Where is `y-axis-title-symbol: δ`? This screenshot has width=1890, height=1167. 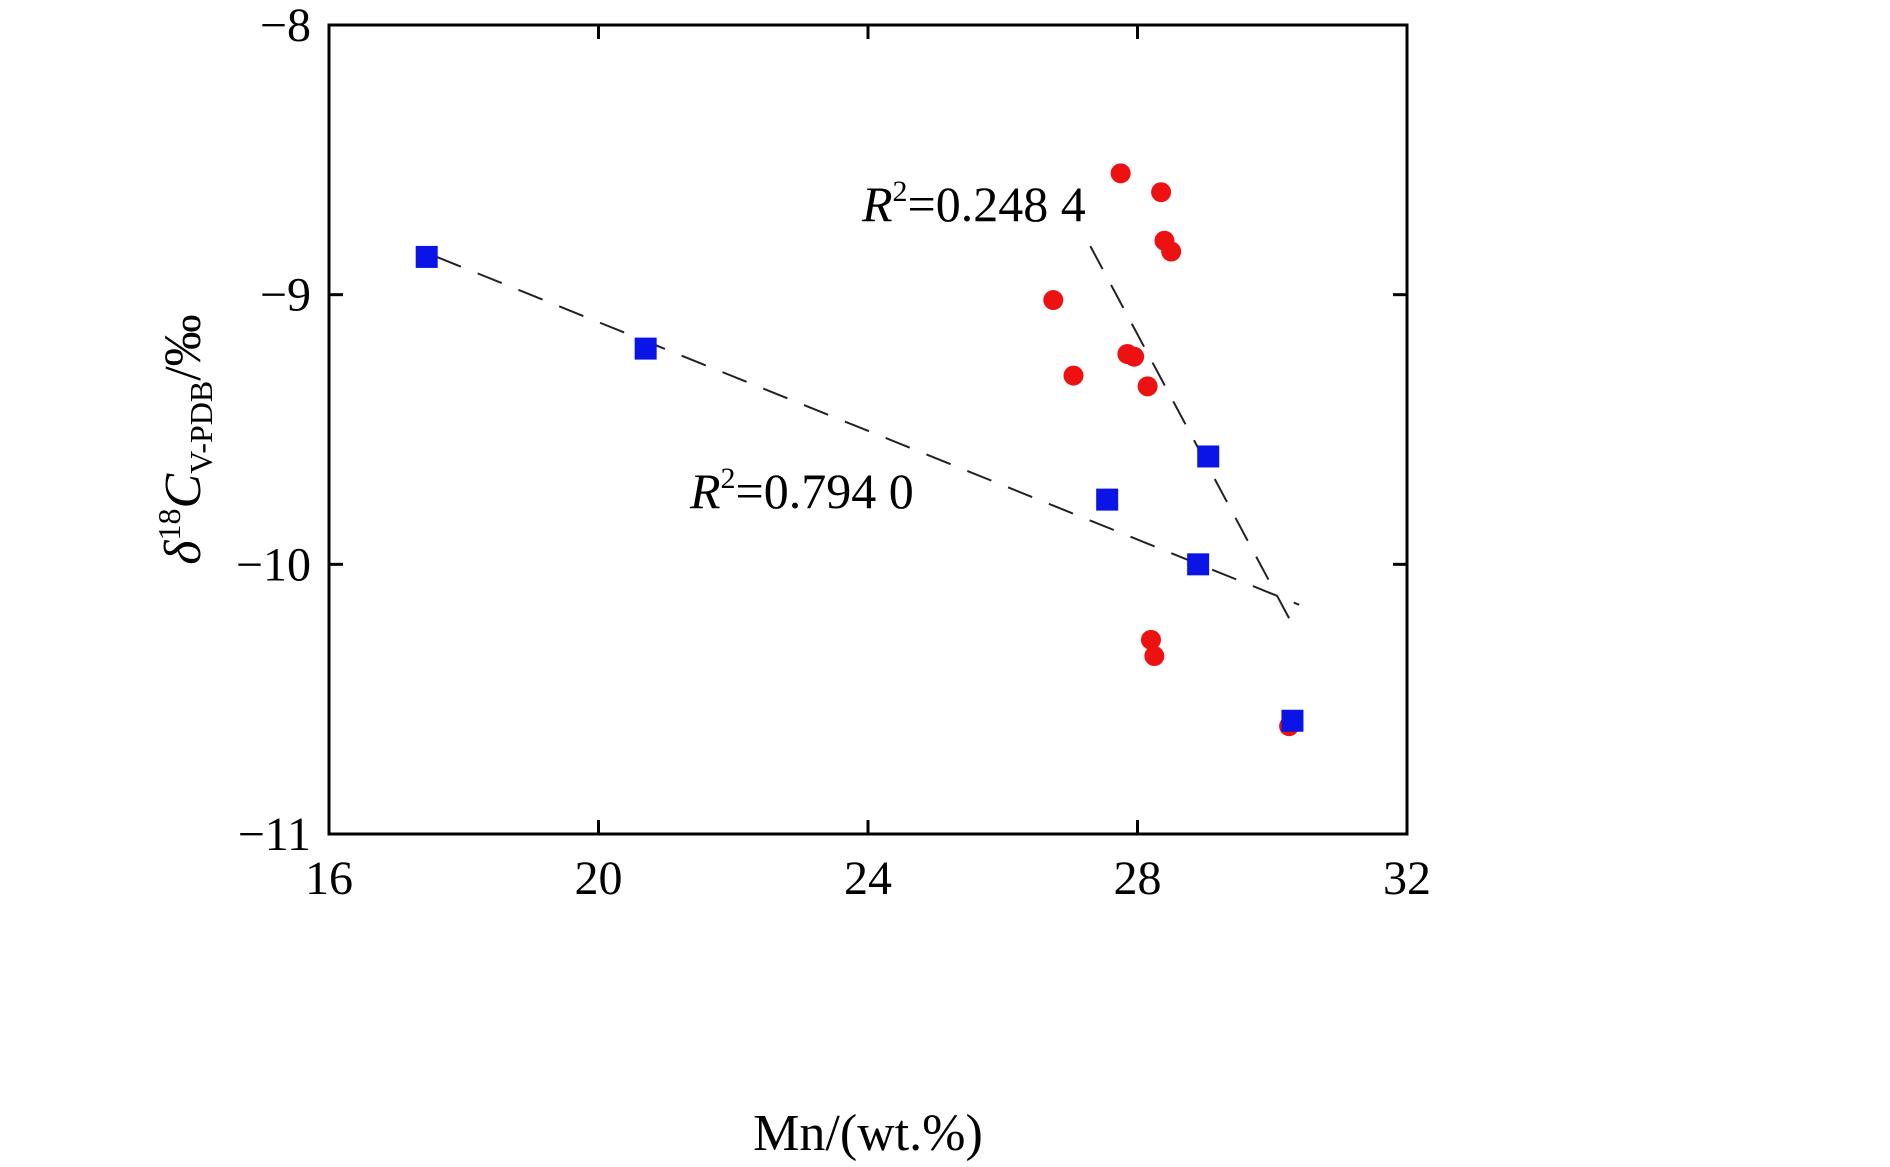 y-axis-title-symbol: δ is located at coordinates (183, 552).